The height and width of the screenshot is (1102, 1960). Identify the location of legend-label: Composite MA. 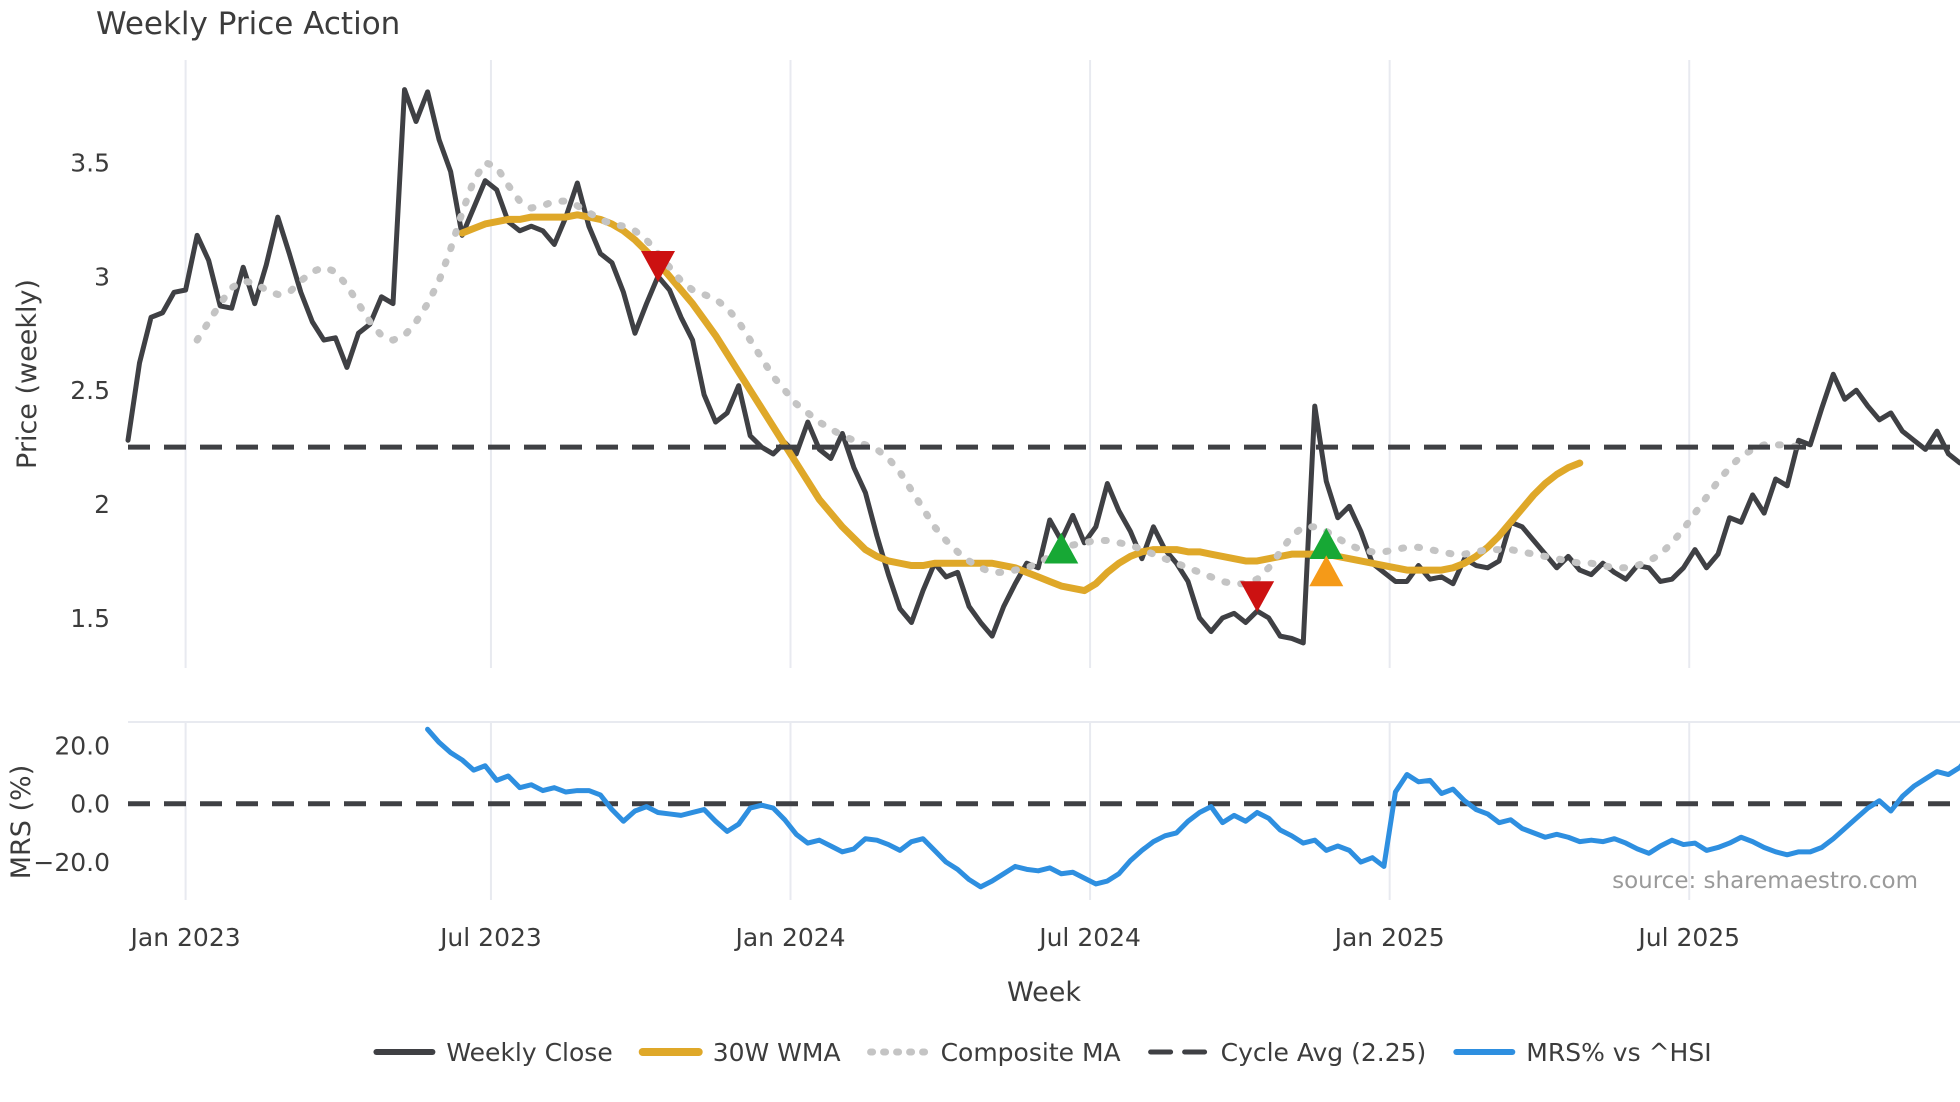
(1031, 1052).